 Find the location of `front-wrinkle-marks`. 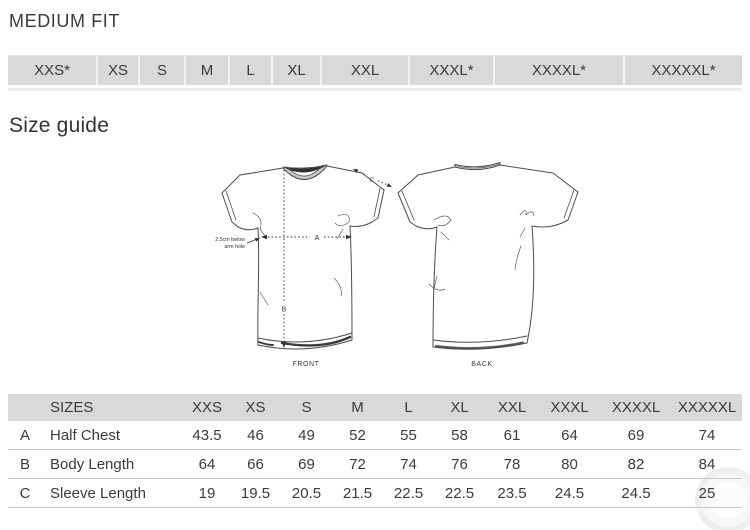

front-wrinkle-marks is located at coordinates (301, 259).